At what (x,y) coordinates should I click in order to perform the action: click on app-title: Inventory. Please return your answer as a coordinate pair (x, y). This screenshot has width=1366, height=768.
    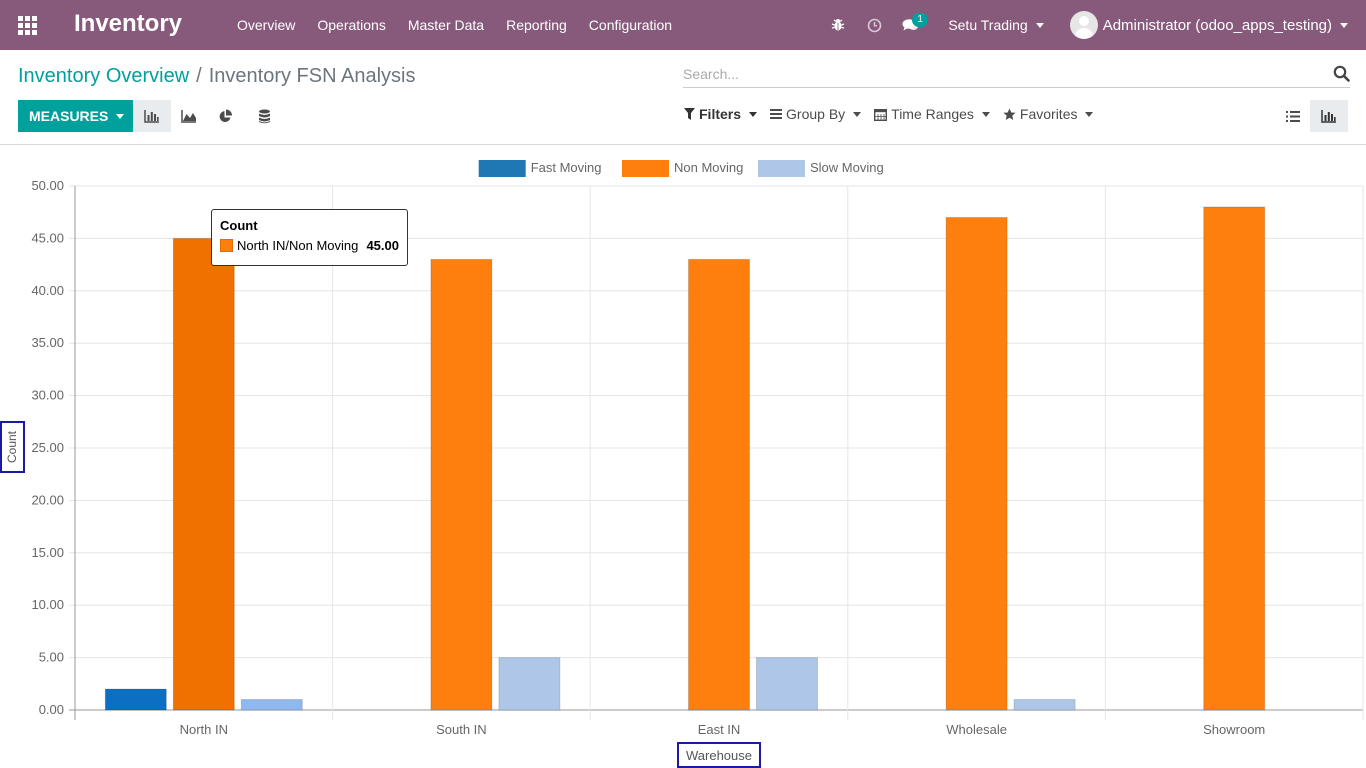
    Looking at the image, I should click on (128, 23).